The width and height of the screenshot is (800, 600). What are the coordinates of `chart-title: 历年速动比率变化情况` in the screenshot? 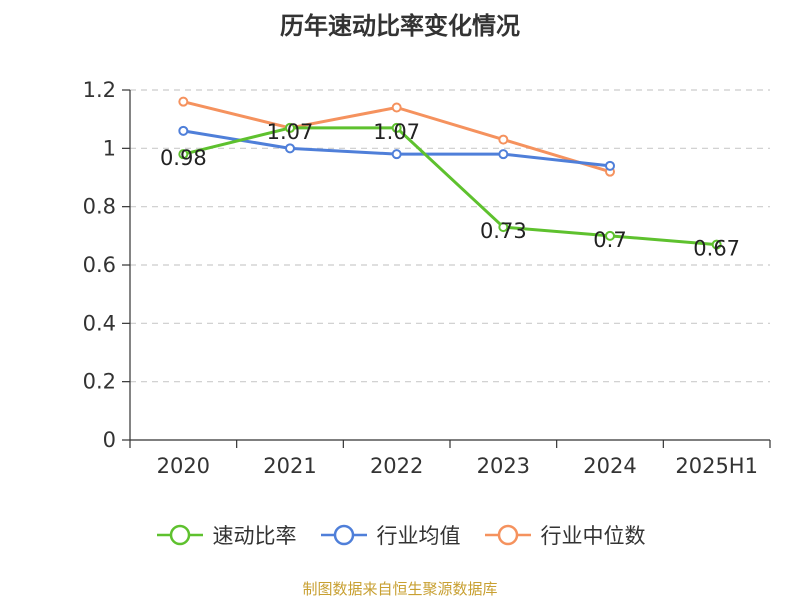 It's located at (400, 26).